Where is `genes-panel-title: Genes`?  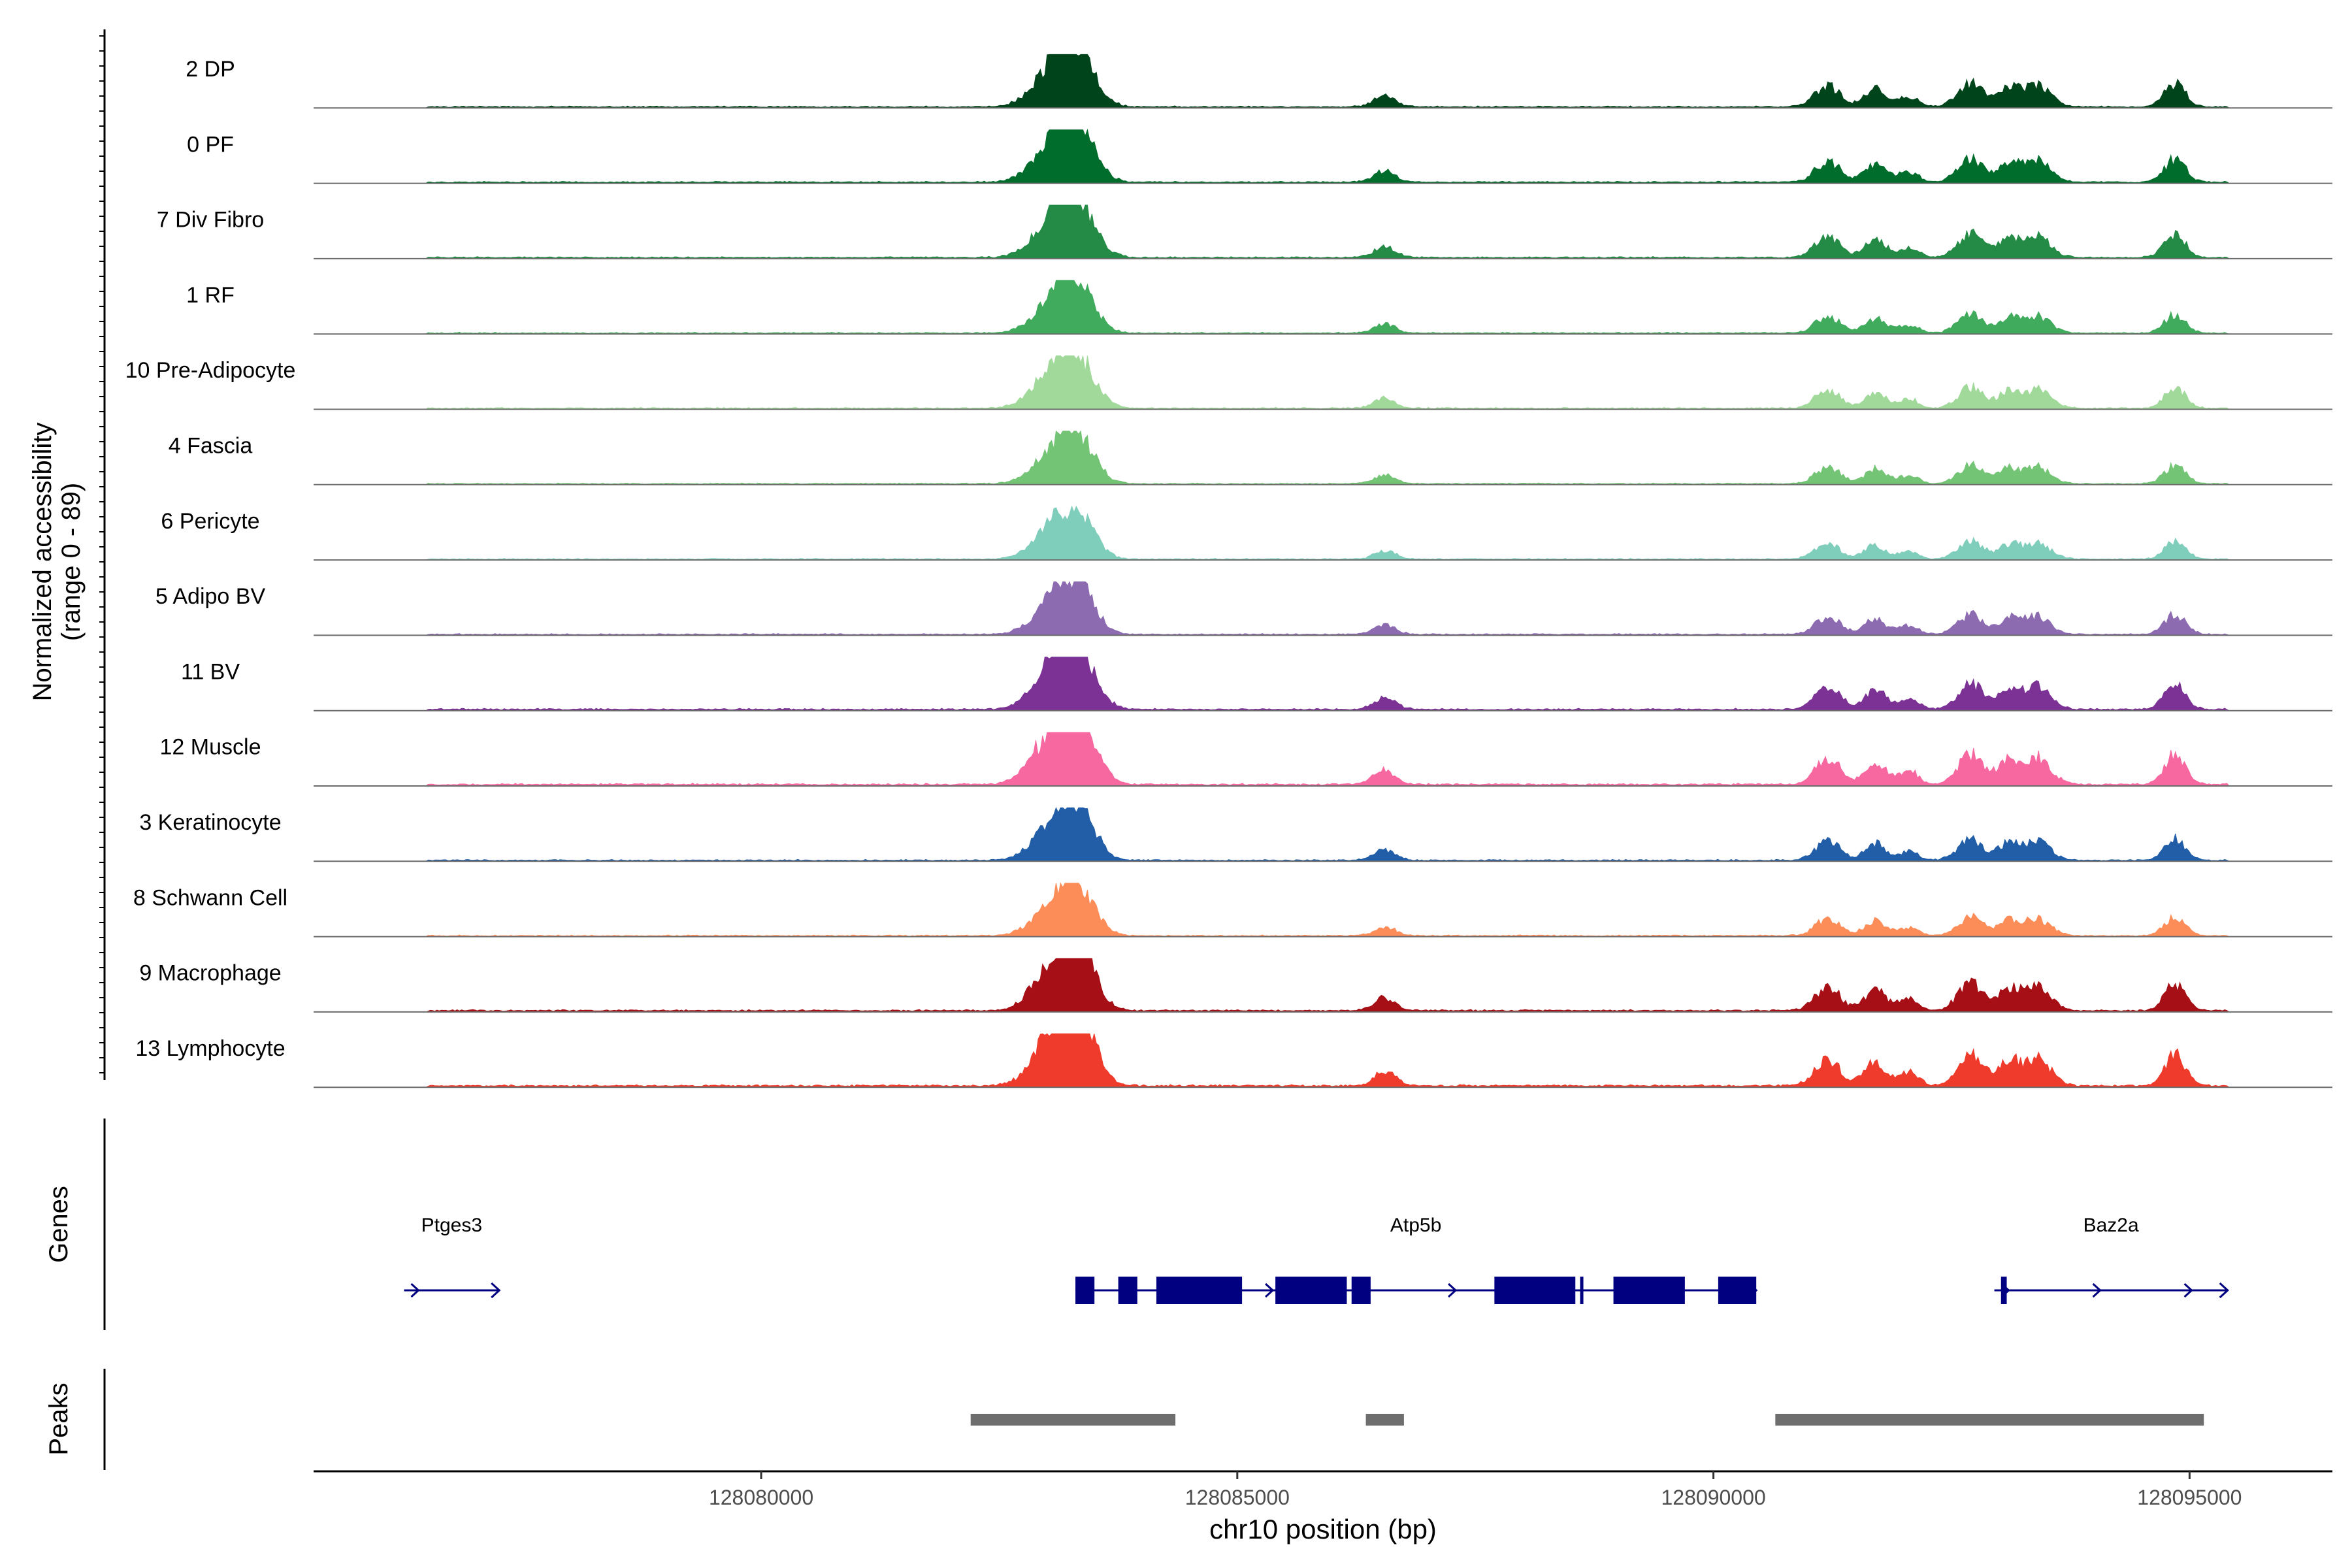 genes-panel-title: Genes is located at coordinates (58, 1224).